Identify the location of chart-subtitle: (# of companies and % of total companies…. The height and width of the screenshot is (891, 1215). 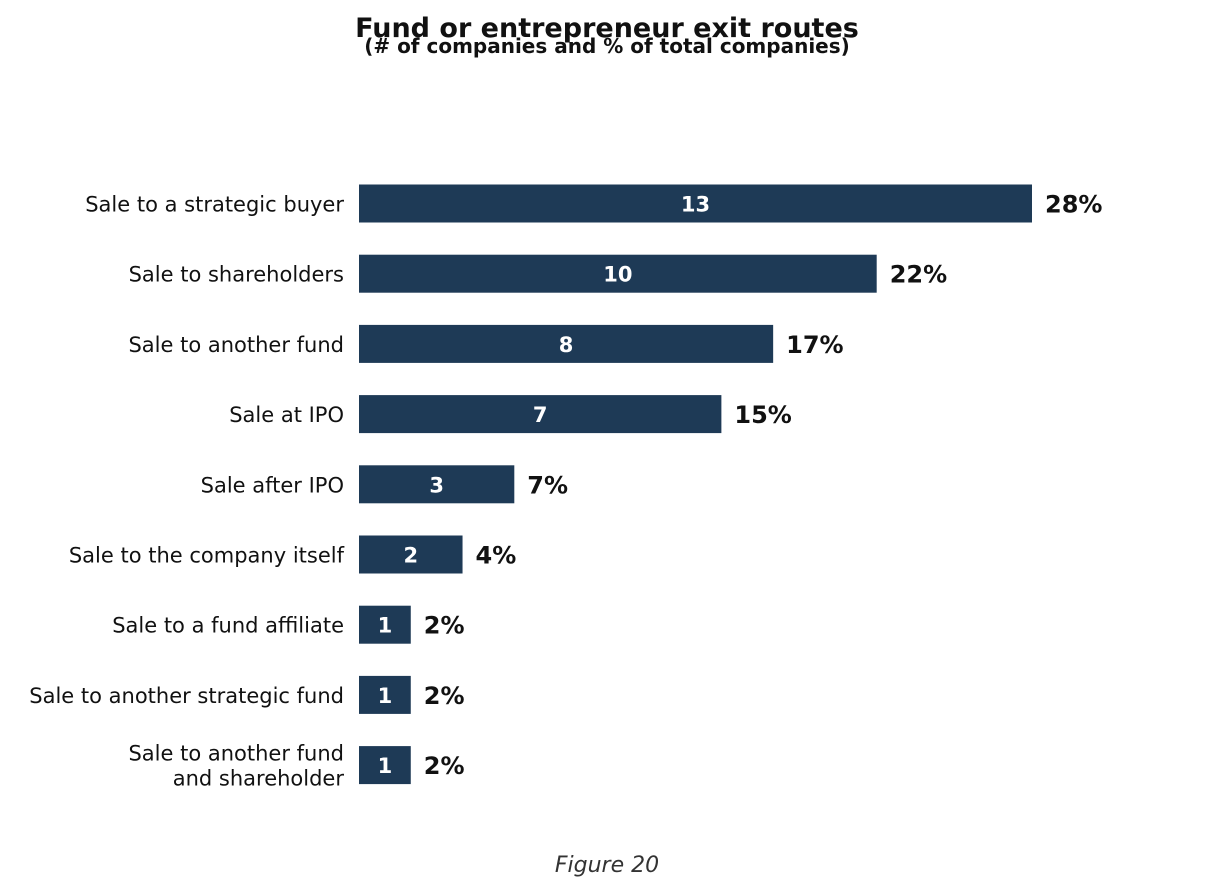
(607, 46).